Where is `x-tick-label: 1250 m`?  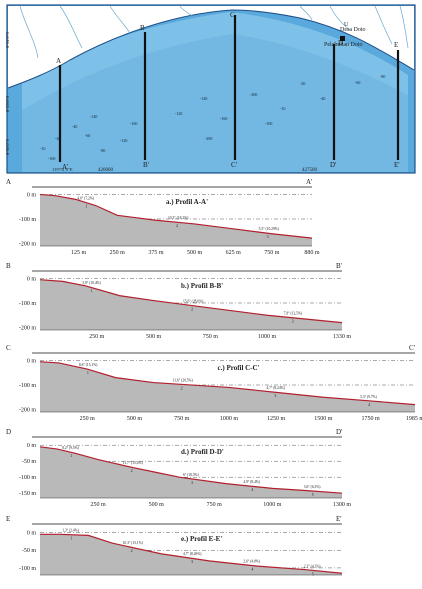 x-tick-label: 1250 m is located at coordinates (276, 419).